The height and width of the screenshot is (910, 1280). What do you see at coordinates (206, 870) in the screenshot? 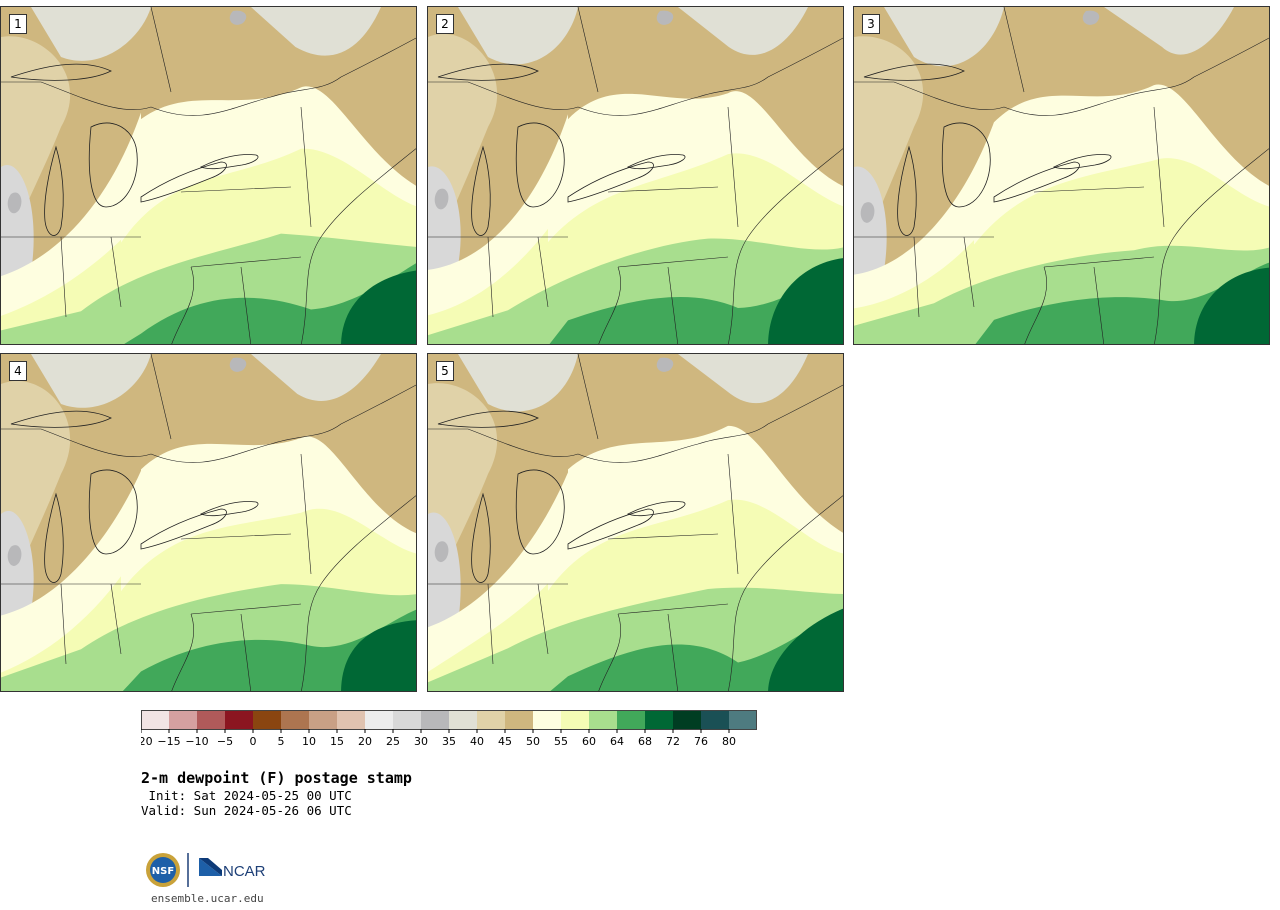
I see `nsf-ncar-logo: NSF NCAR` at bounding box center [206, 870].